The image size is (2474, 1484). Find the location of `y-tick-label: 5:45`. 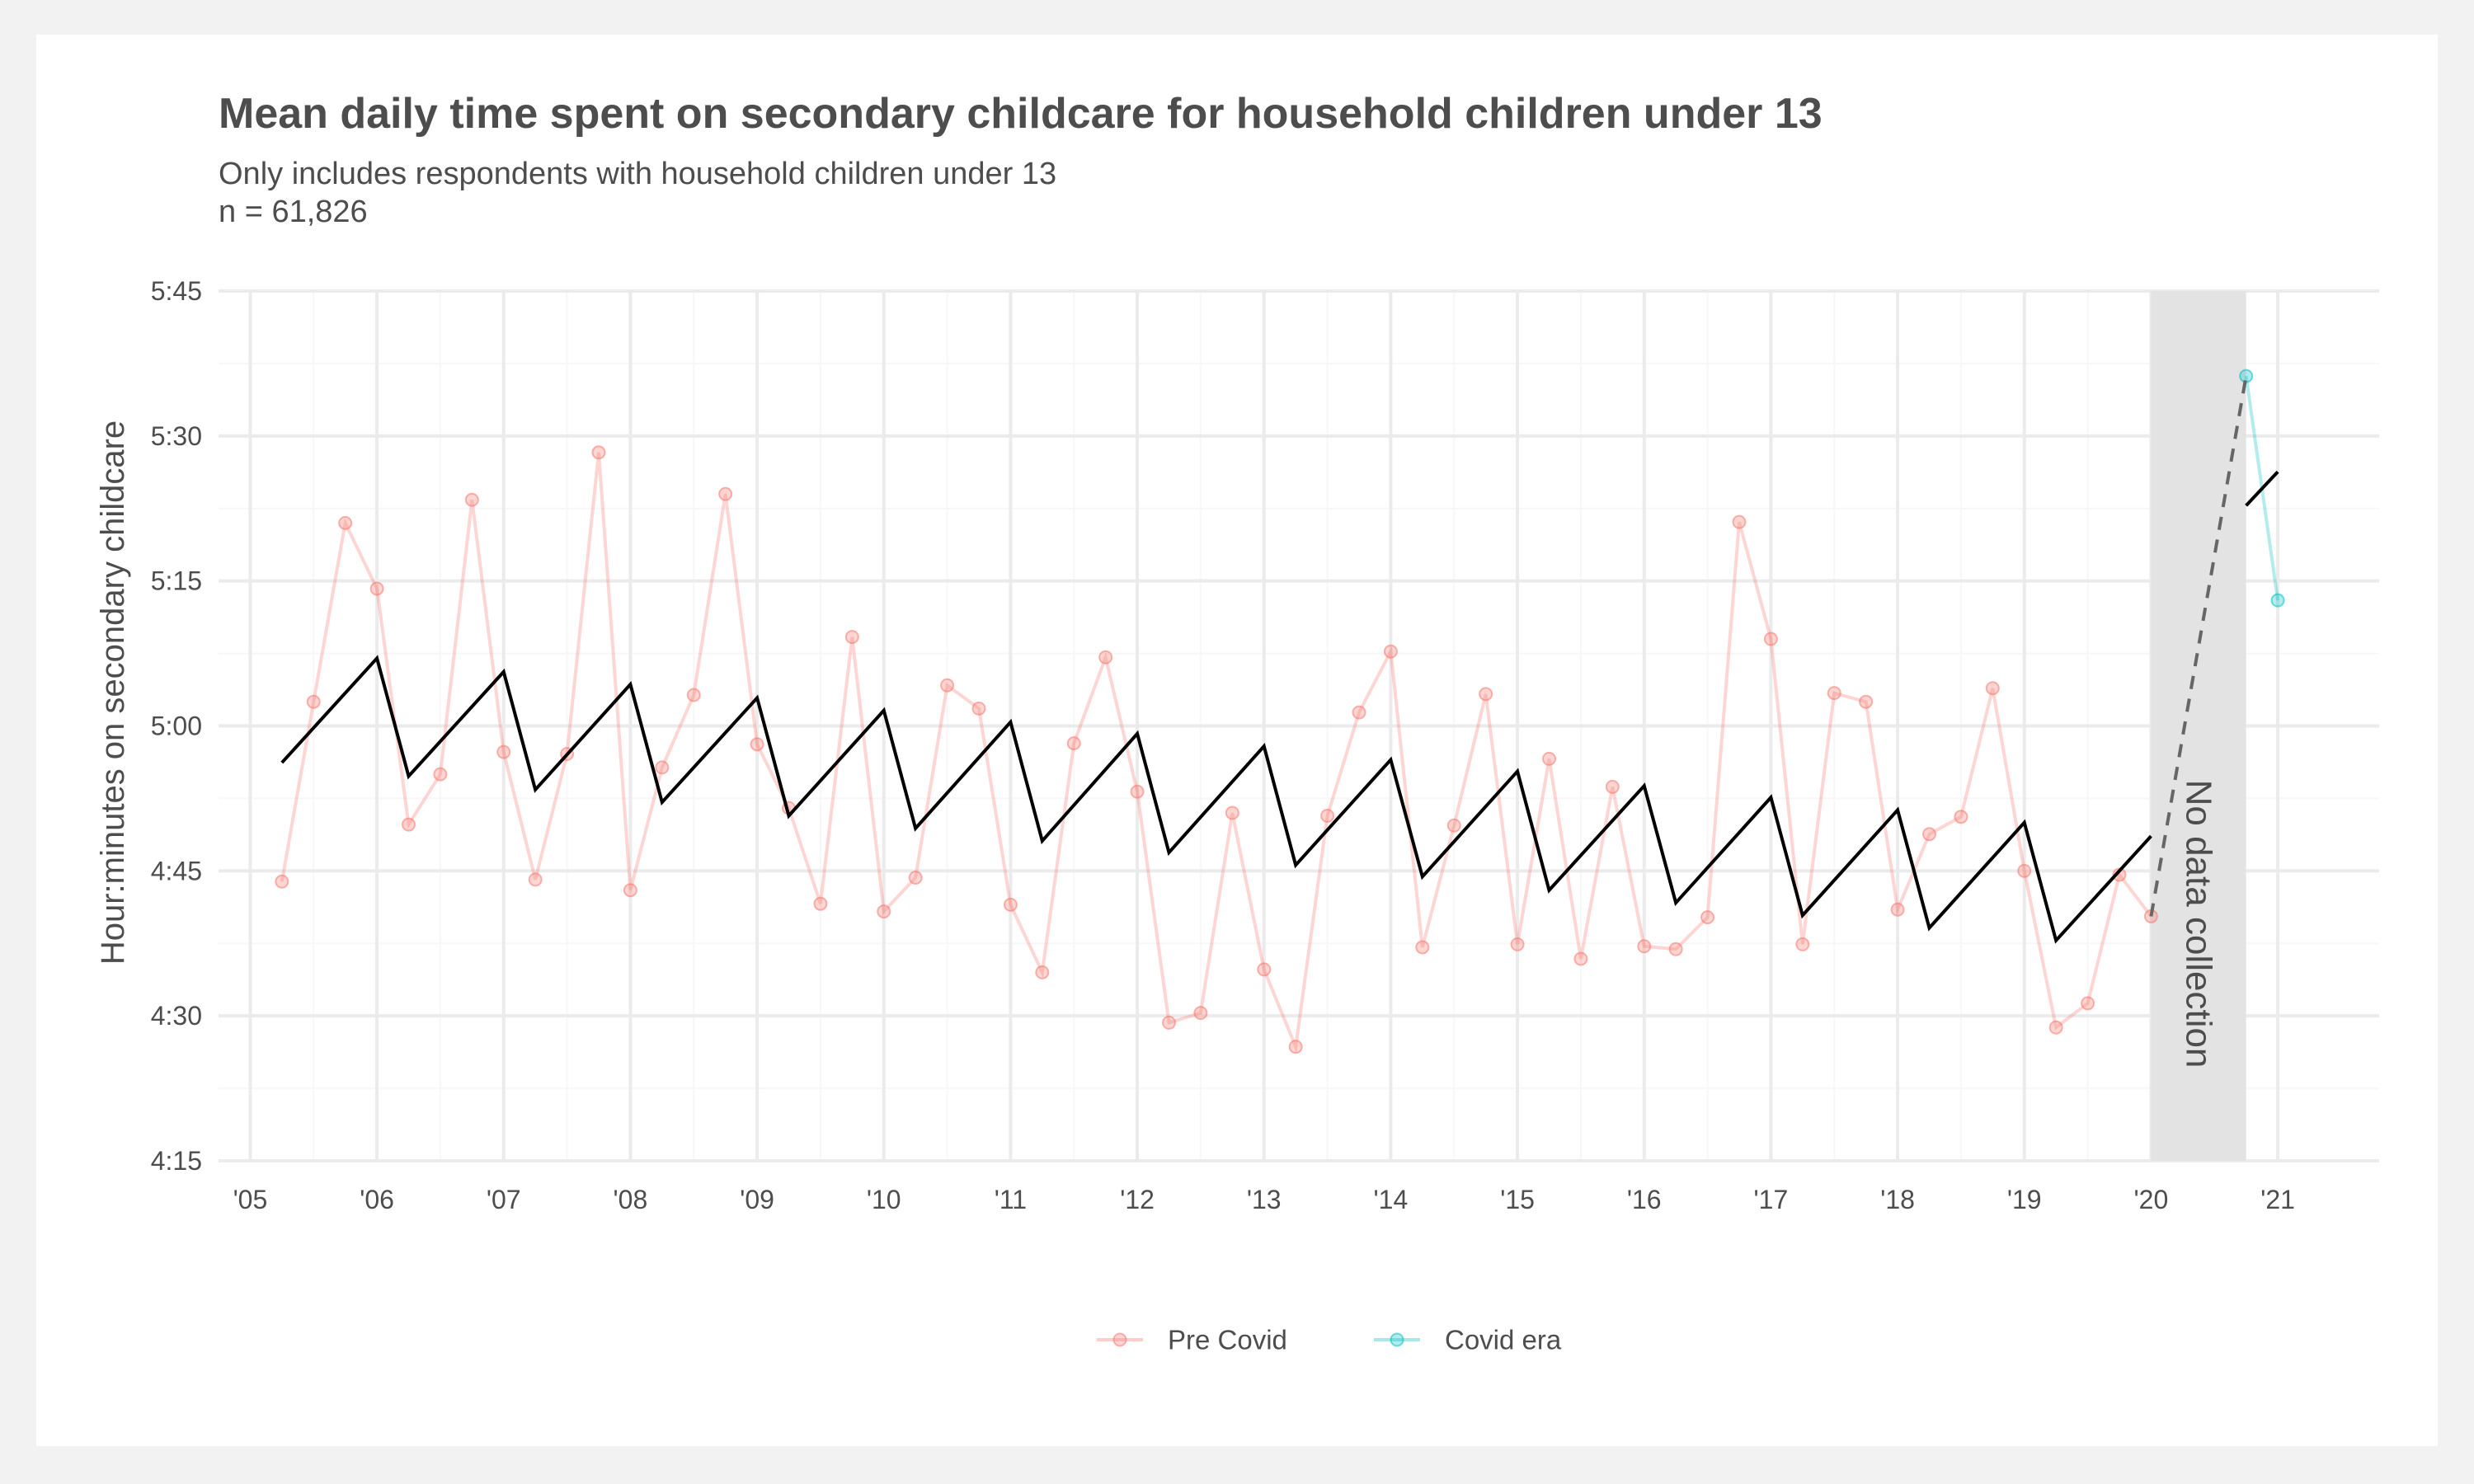

y-tick-label: 5:45 is located at coordinates (176, 291).